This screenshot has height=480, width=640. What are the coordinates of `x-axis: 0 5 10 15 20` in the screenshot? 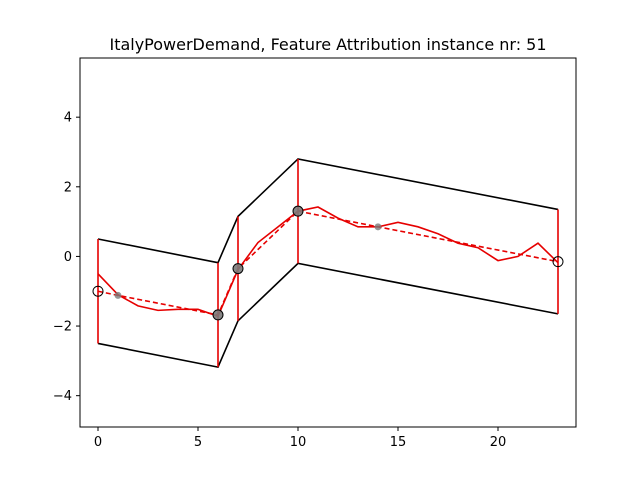 It's located at (300, 438).